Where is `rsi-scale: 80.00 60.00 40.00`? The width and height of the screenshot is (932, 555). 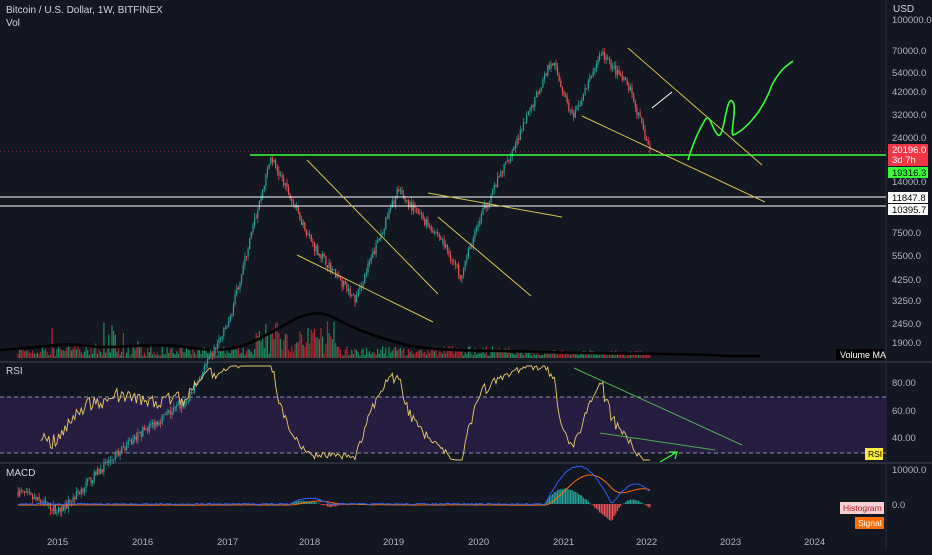 rsi-scale: 80.00 60.00 40.00 is located at coordinates (904, 411).